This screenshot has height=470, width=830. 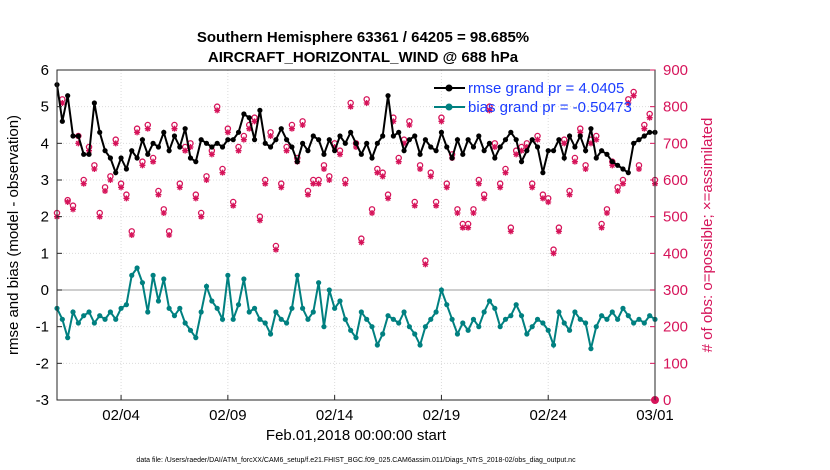 What do you see at coordinates (363, 57) in the screenshot?
I see `chart-subtitle: AIRCRAFT_HORIZONTAL_WIND @ 688 hPa` at bounding box center [363, 57].